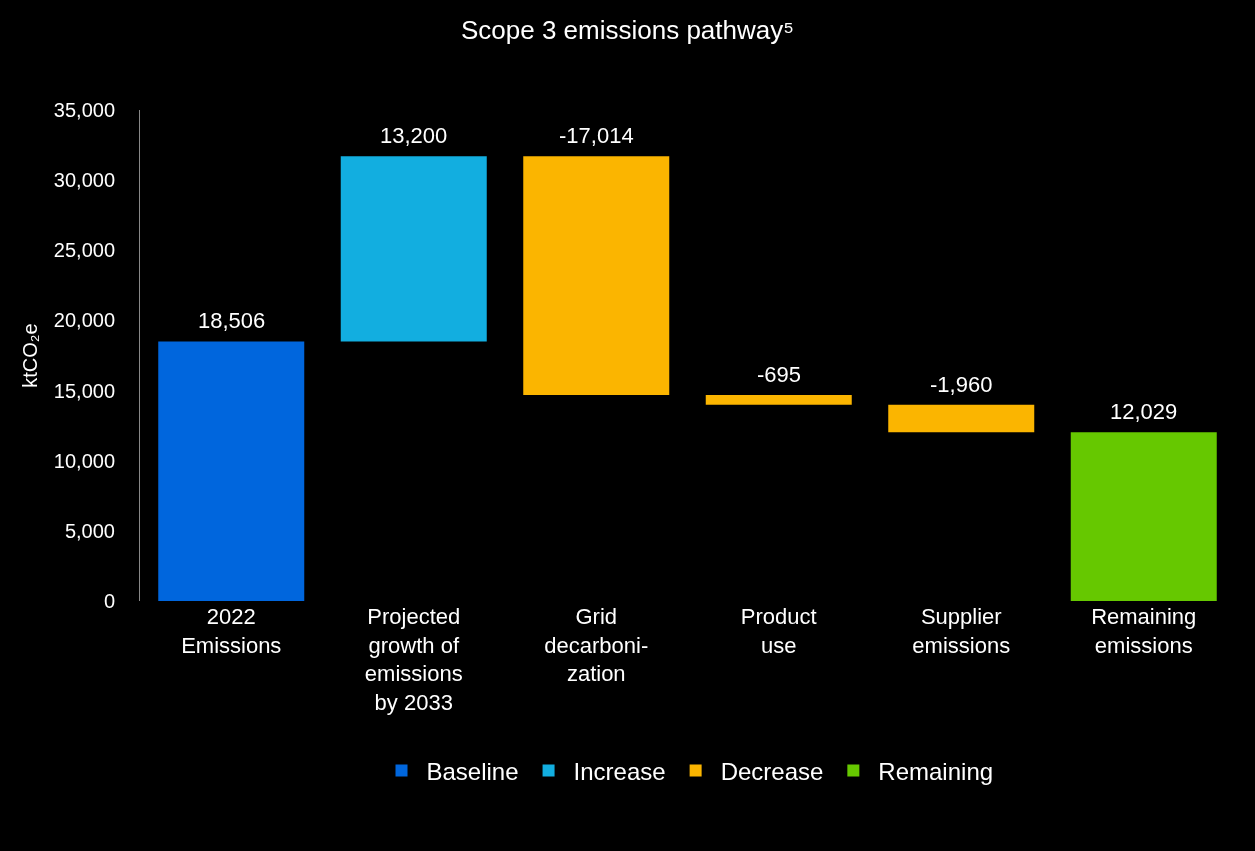 This screenshot has width=1255, height=851. I want to click on legend-label: Decrease, so click(772, 771).